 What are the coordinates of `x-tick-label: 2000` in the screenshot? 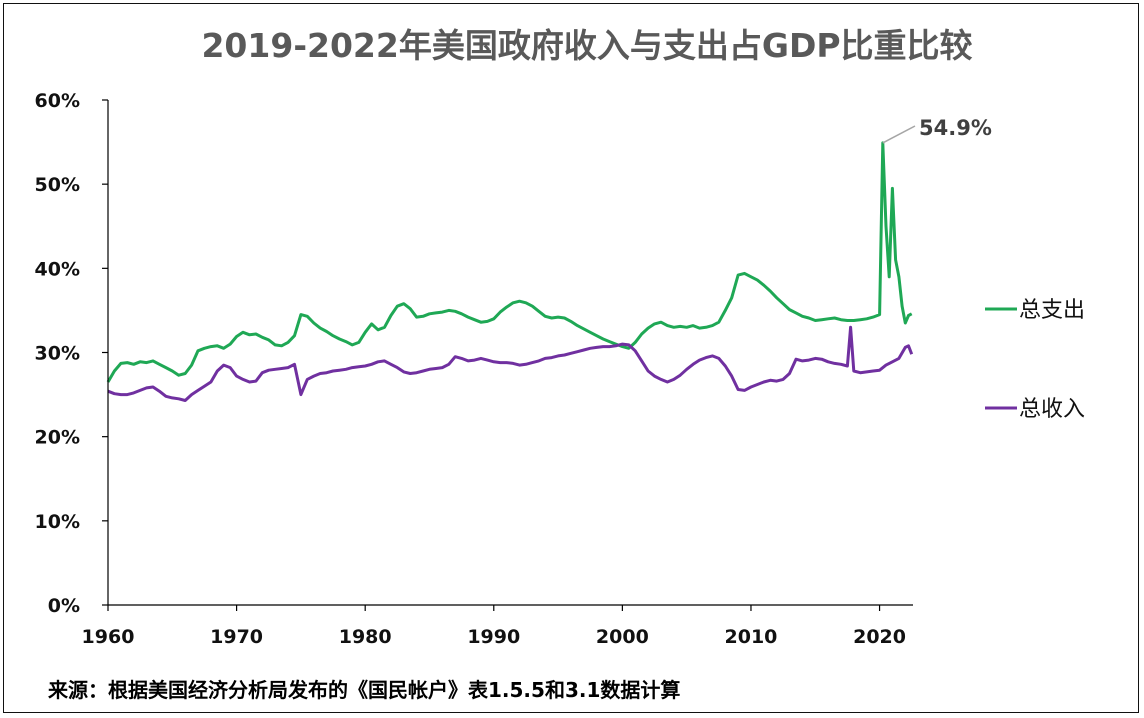 It's located at (622, 637).